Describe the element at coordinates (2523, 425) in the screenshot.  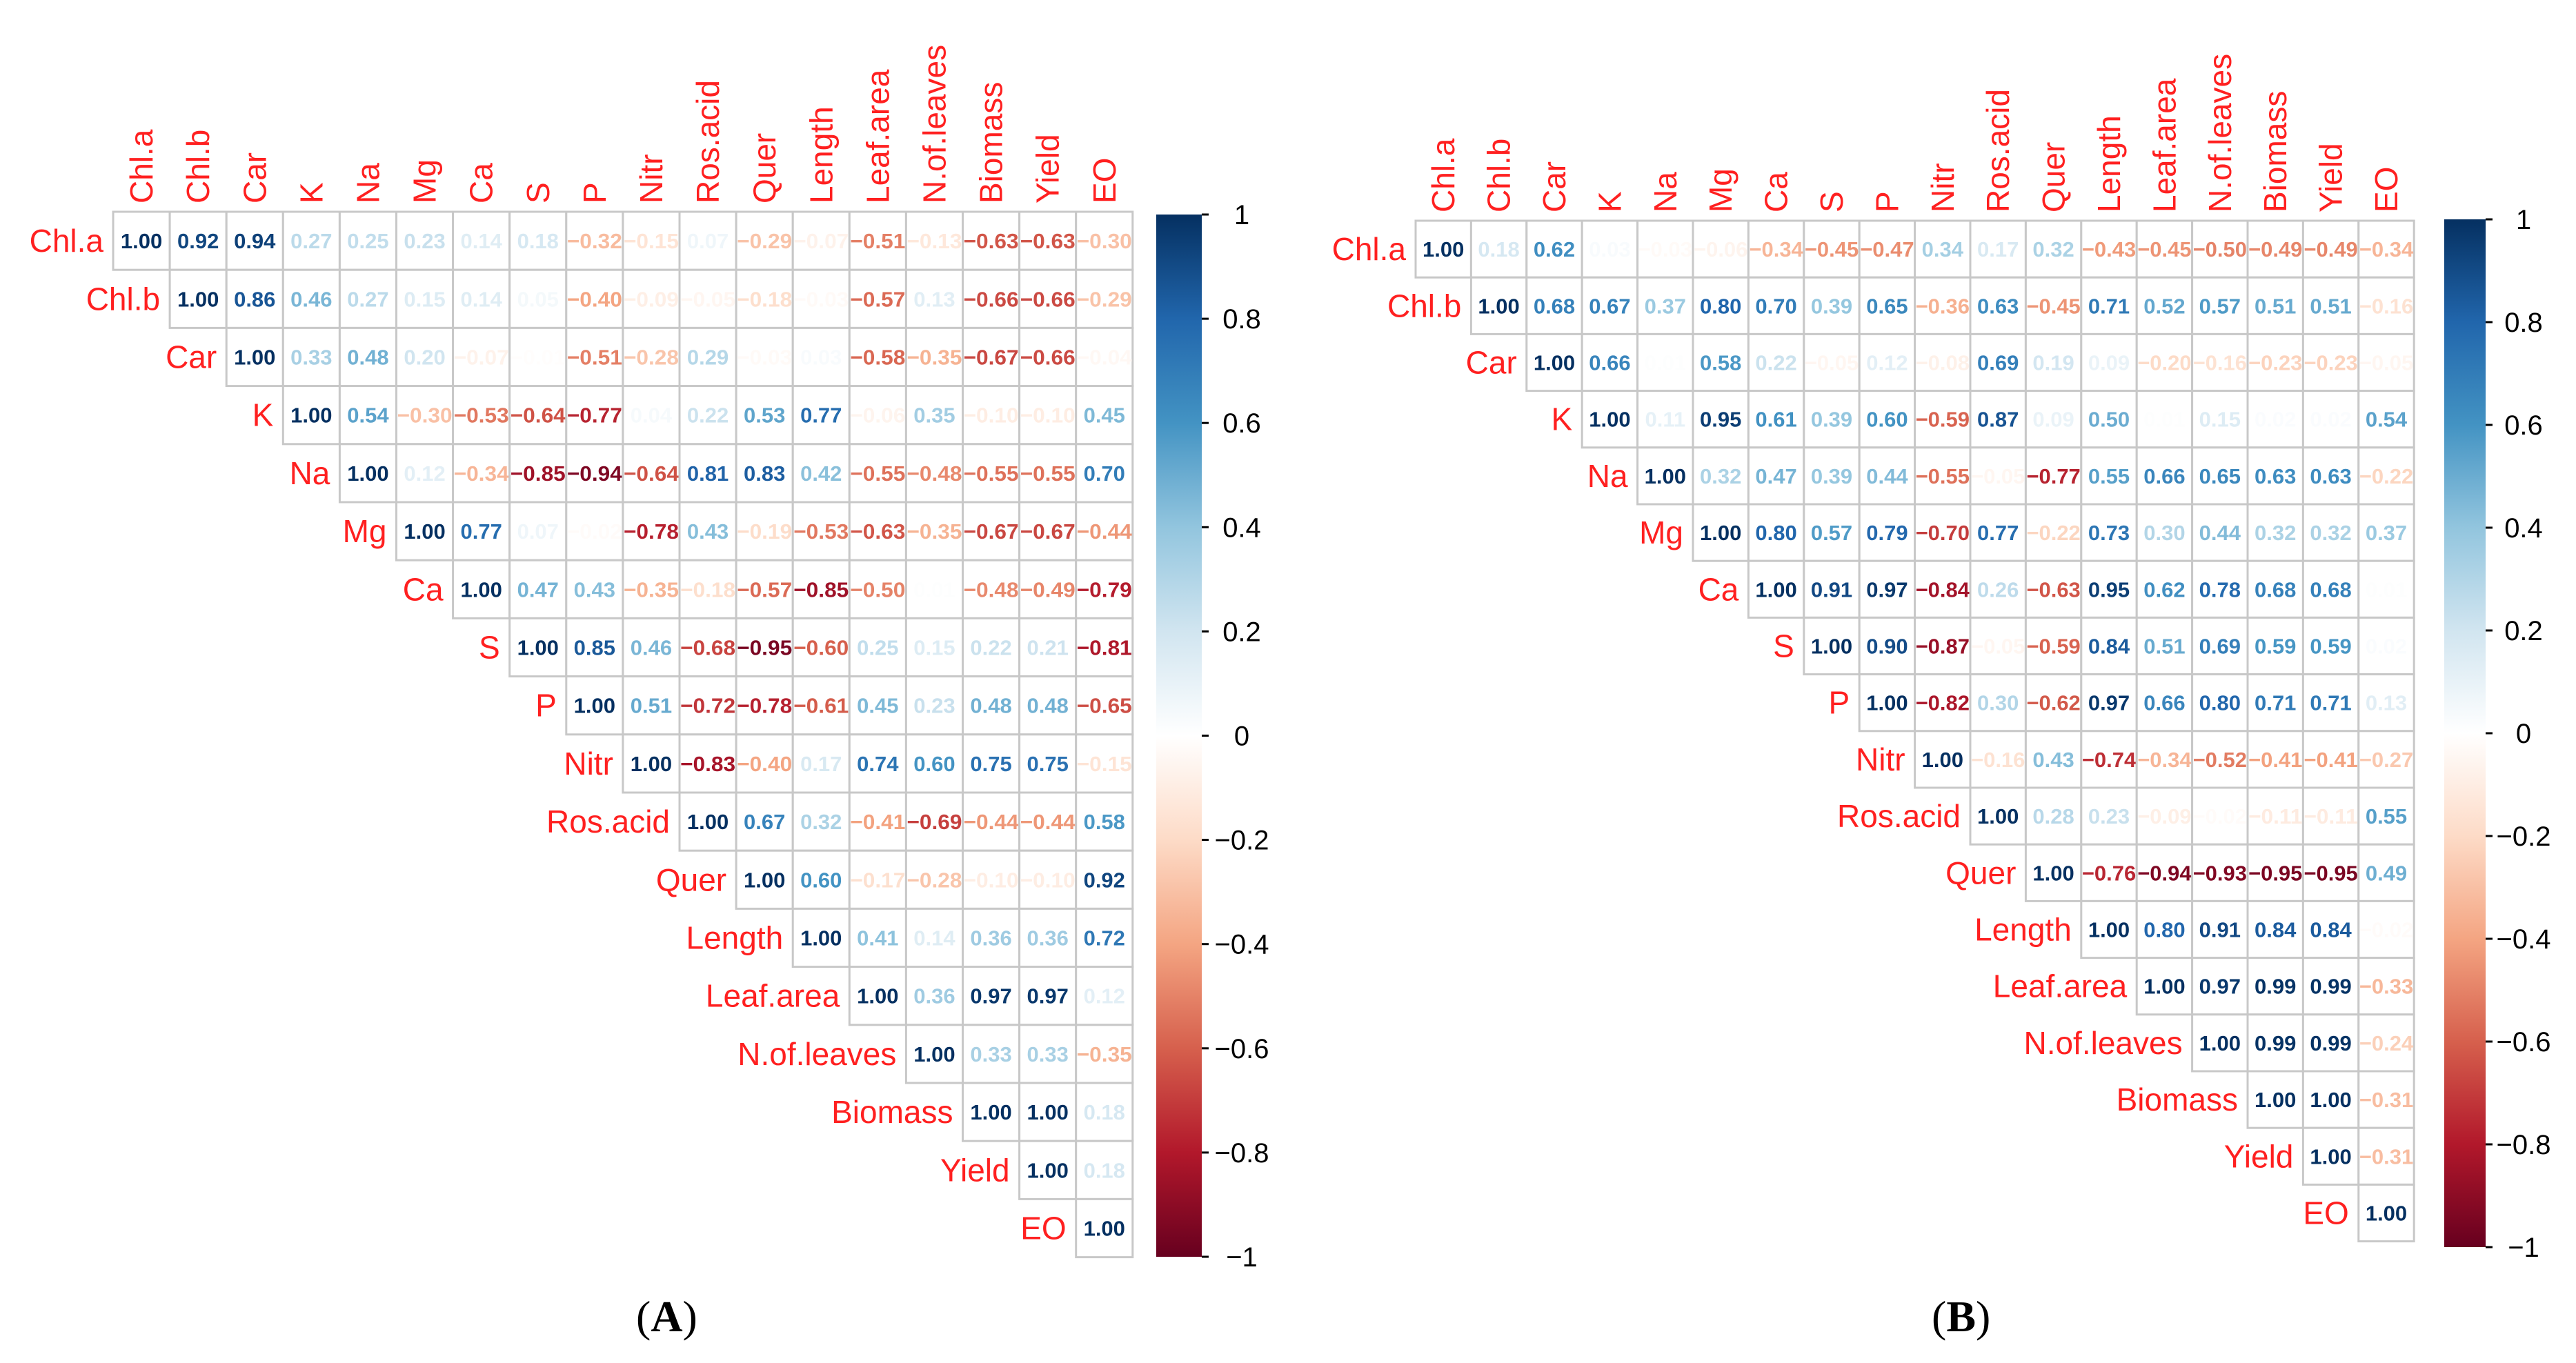
I see `colorbar-tick-label: 0.6` at that location.